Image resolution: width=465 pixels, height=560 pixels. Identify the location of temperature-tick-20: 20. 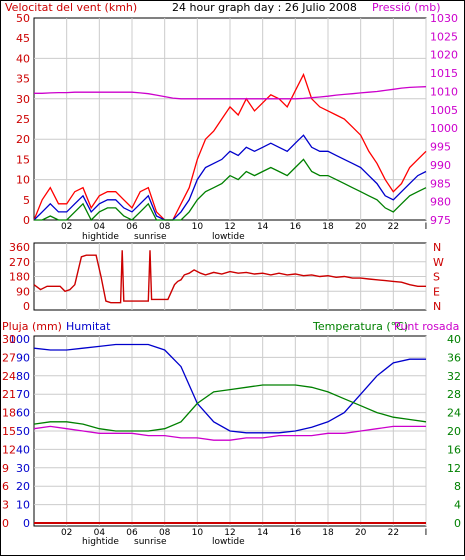
(454, 431).